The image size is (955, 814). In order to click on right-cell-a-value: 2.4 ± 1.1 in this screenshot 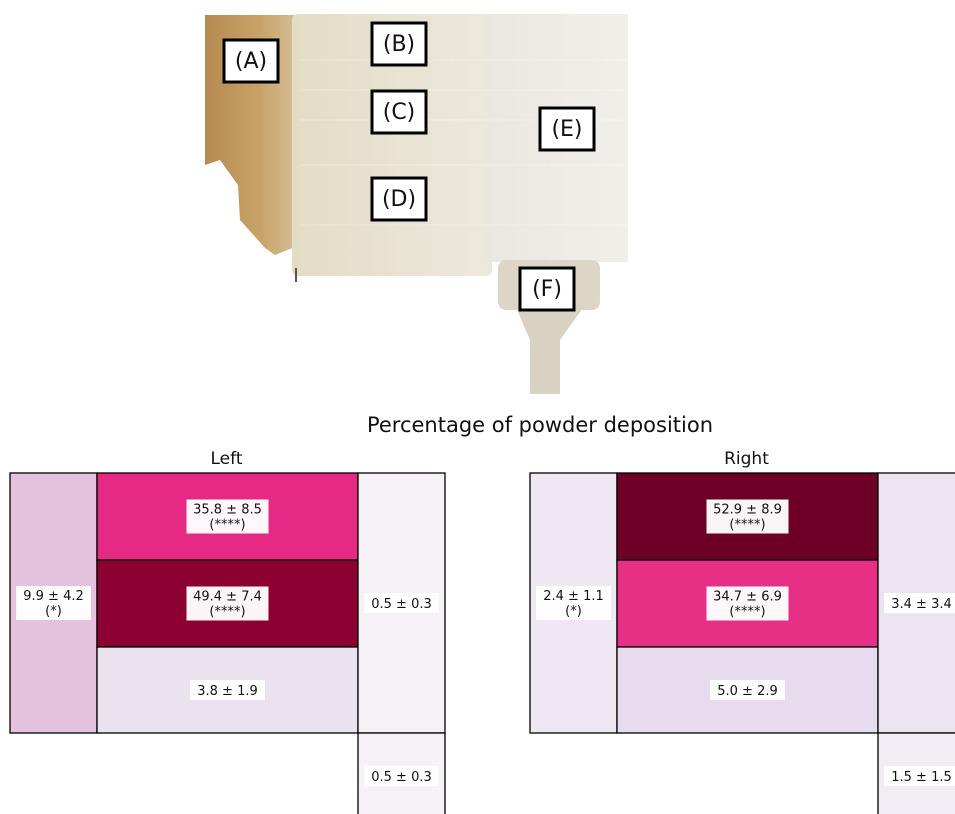, I will do `click(573, 596)`.